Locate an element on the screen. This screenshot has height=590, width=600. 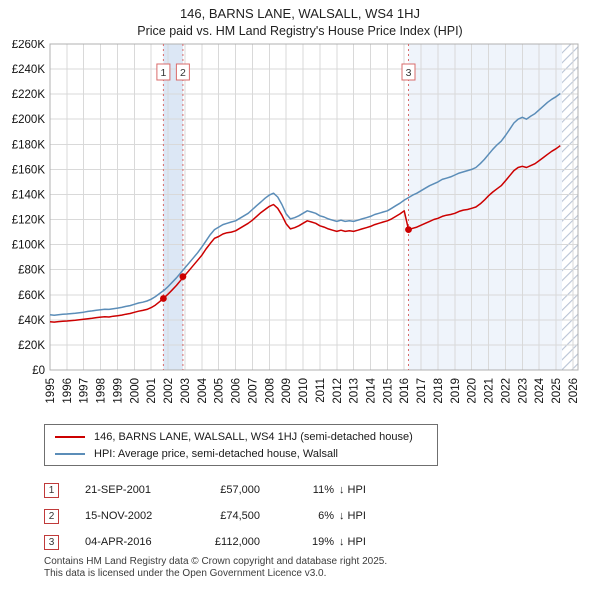
transaction-hpi-delta: 19% ↓ HPI is located at coordinates (337, 542).